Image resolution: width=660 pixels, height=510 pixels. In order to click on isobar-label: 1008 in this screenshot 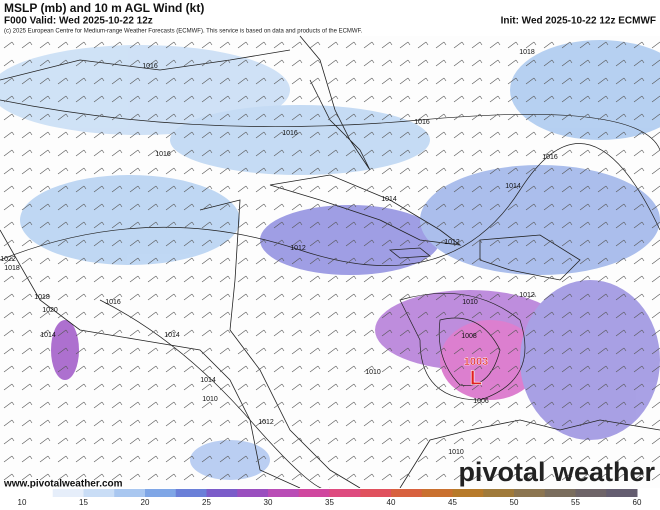, I will do `click(469, 336)`.